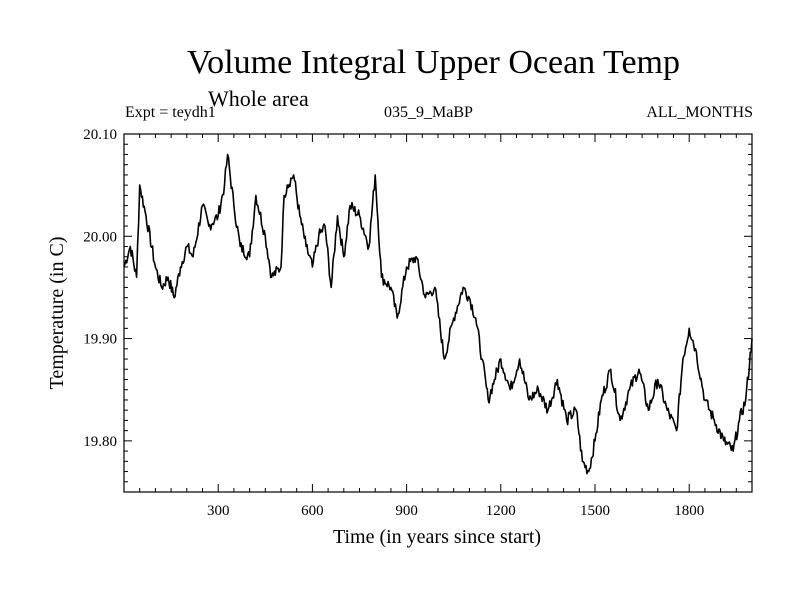 This screenshot has width=800, height=600. What do you see at coordinates (218, 511) in the screenshot?
I see `x-tick-label: 300` at bounding box center [218, 511].